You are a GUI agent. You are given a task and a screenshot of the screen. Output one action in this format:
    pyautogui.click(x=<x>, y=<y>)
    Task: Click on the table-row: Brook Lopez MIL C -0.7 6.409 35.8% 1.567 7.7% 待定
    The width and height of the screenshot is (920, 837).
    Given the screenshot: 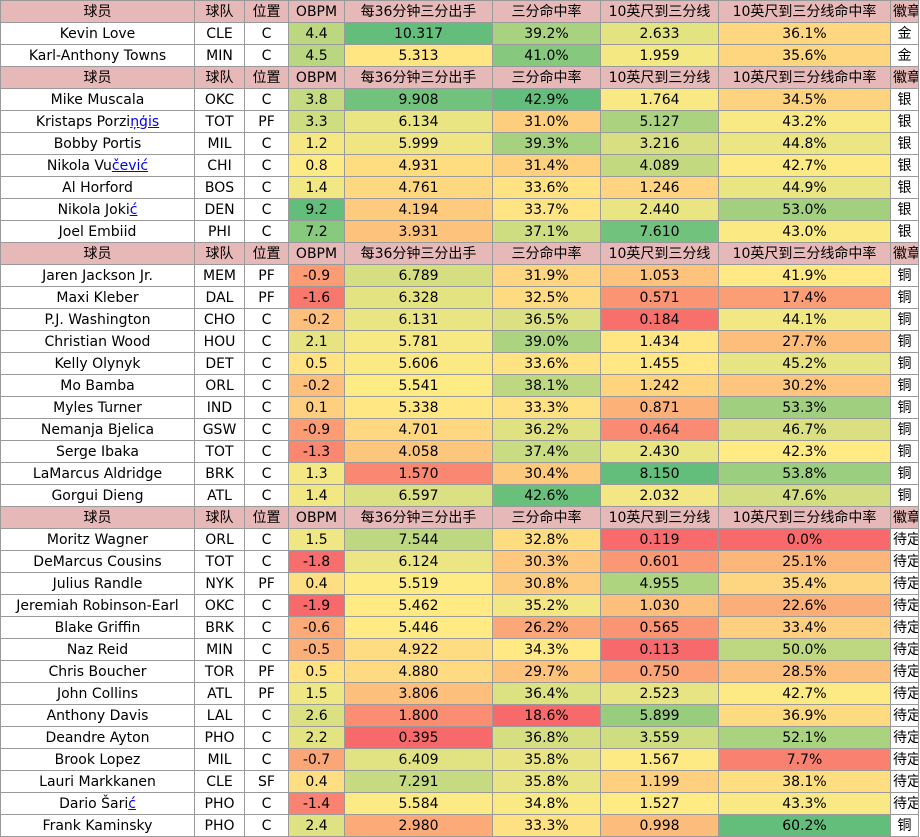 What is the action you would take?
    pyautogui.click(x=459, y=759)
    